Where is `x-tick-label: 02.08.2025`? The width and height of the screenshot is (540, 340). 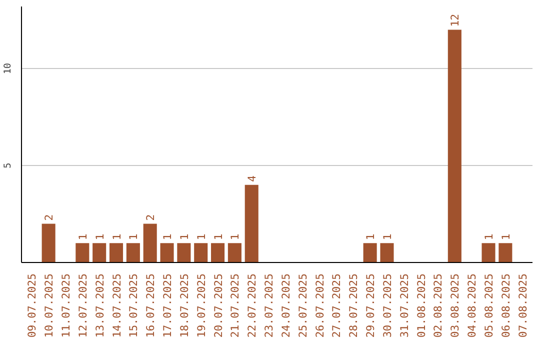 x-tick-label: 02.08.2025 is located at coordinates (438, 306).